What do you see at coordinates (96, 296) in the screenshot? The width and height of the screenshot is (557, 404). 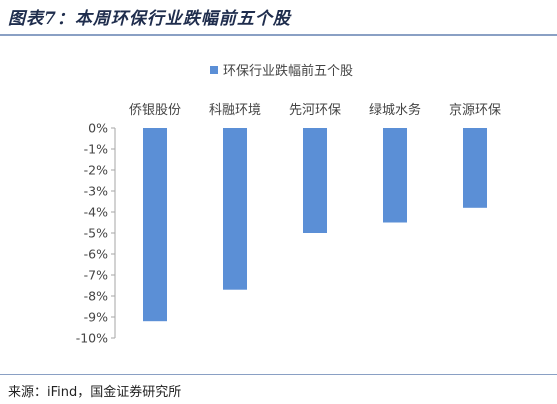 I see `y-tick-label: -8%` at bounding box center [96, 296].